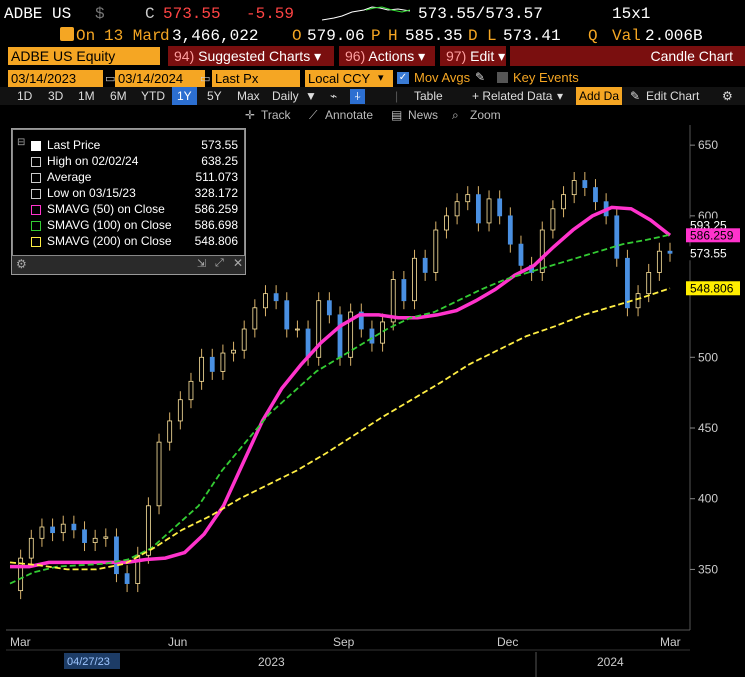 This screenshot has width=745, height=677. What do you see at coordinates (434, 36) in the screenshot?
I see `high-price: 585.35` at bounding box center [434, 36].